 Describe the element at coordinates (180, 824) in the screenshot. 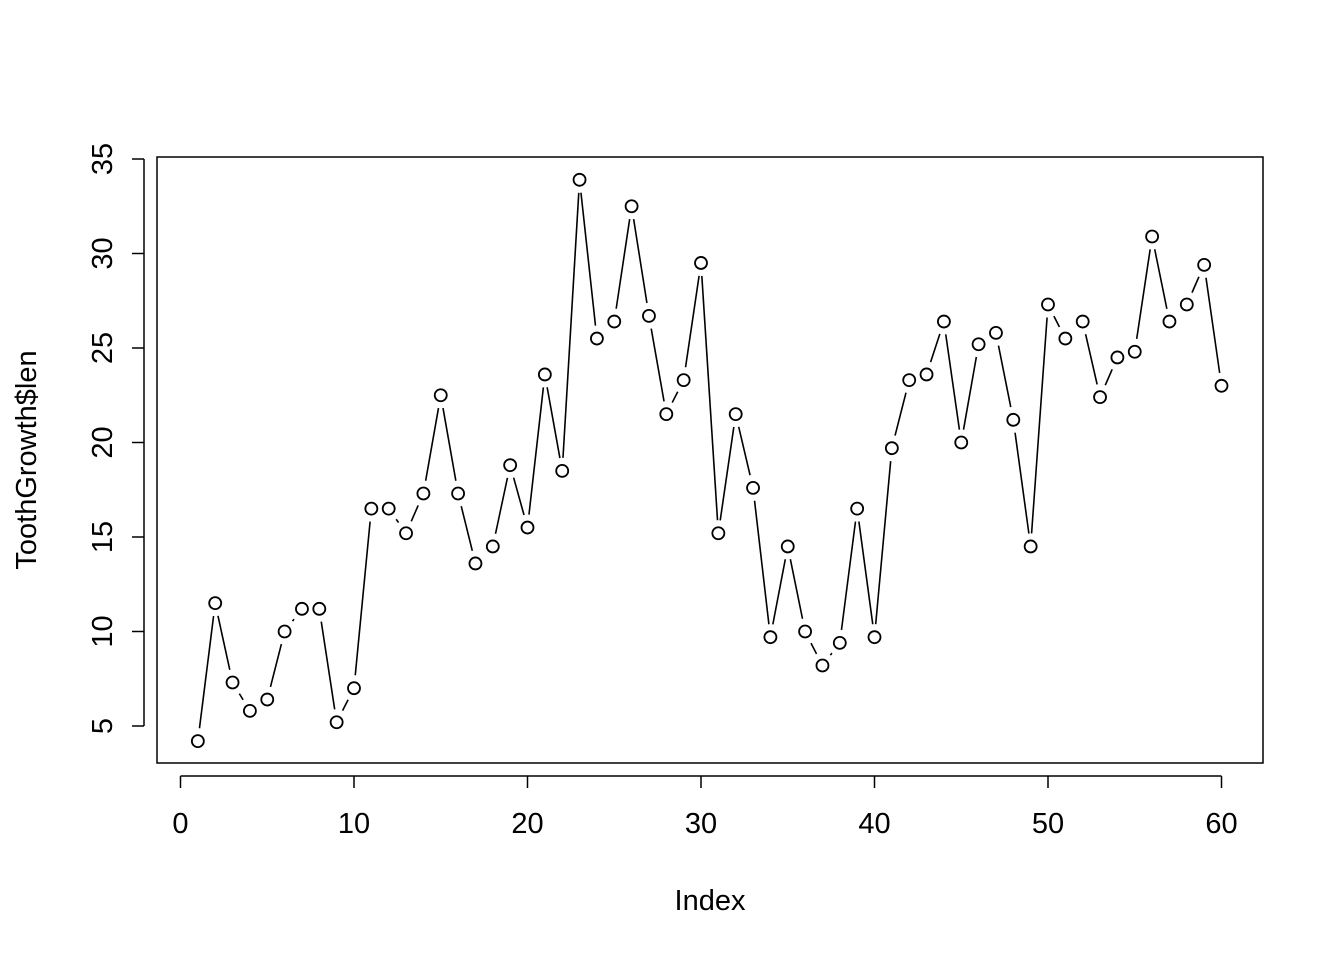

I see `x-tick-label: 0` at that location.